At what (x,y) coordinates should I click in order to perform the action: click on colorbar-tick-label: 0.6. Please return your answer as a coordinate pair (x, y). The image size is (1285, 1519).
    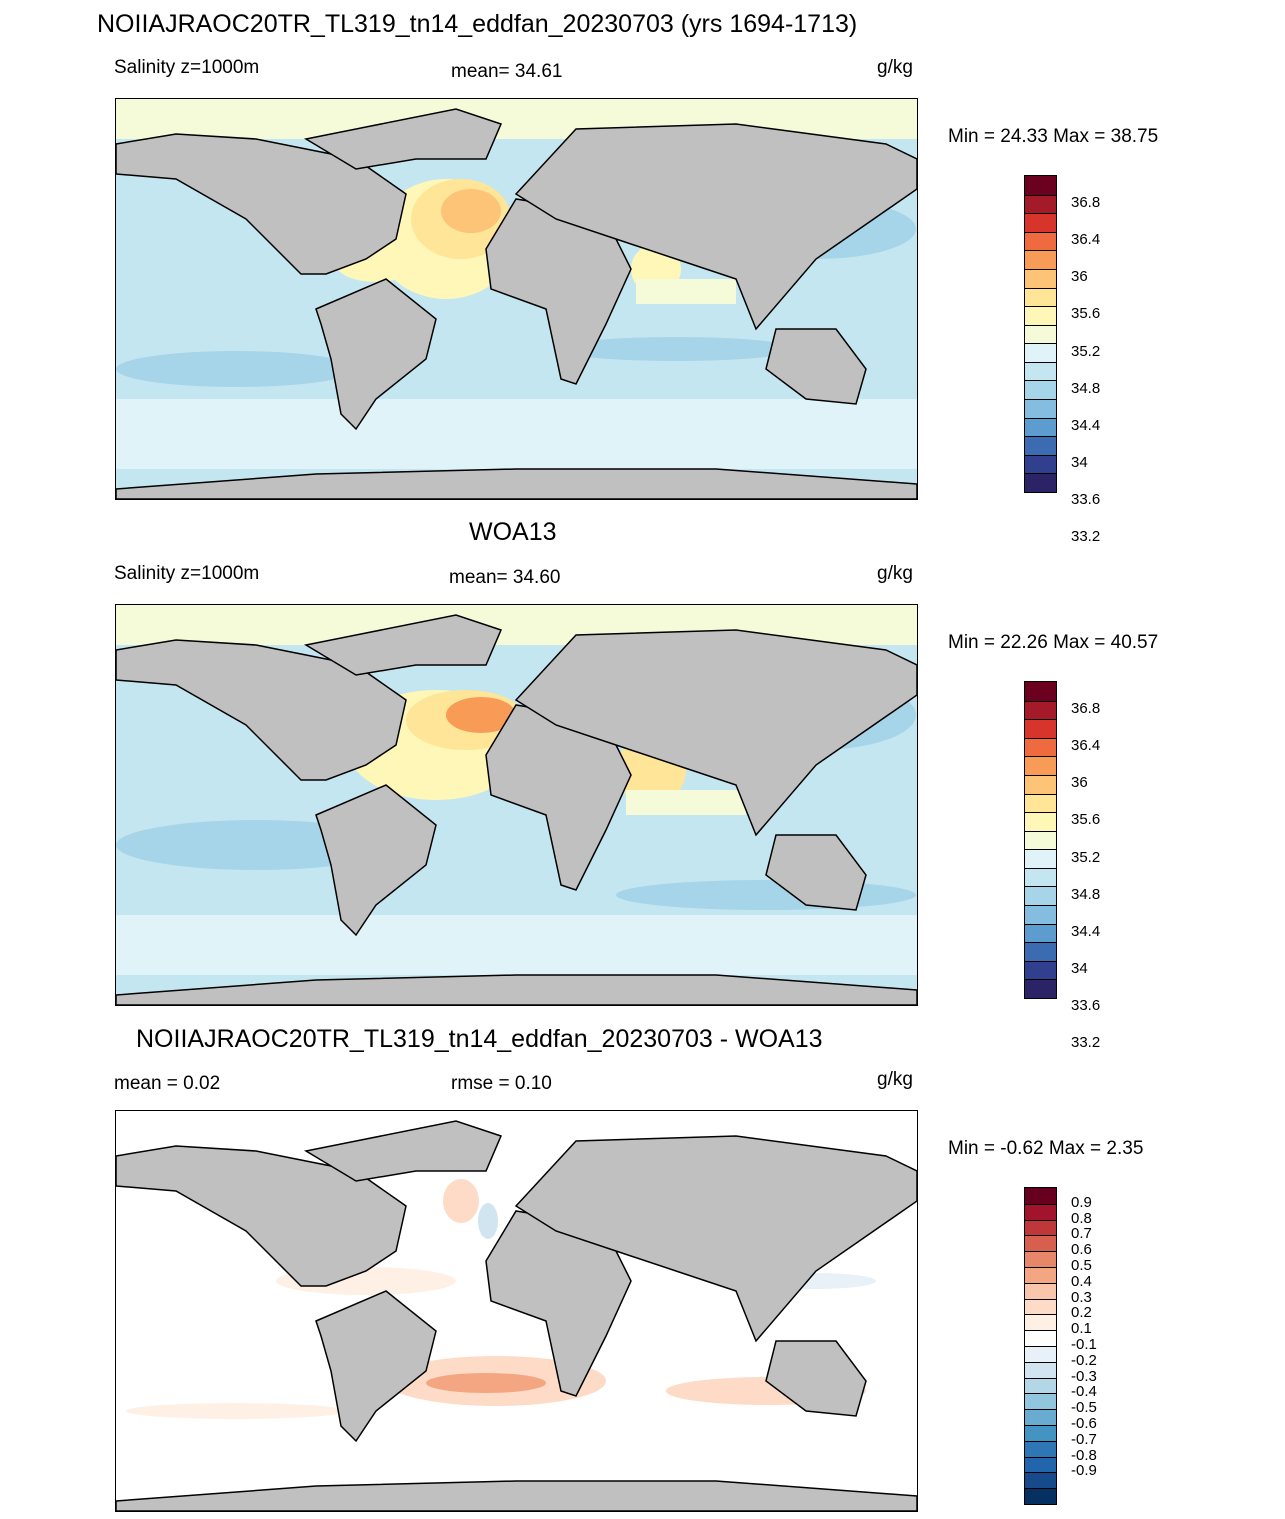
    Looking at the image, I should click on (1081, 1250).